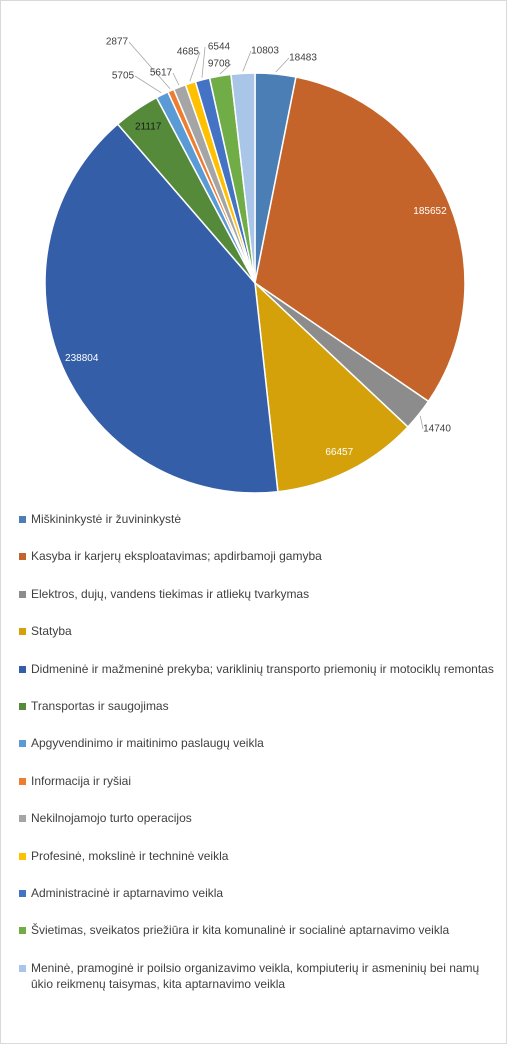  I want to click on legend-item: Transportas ir saugojimas, so click(261, 706).